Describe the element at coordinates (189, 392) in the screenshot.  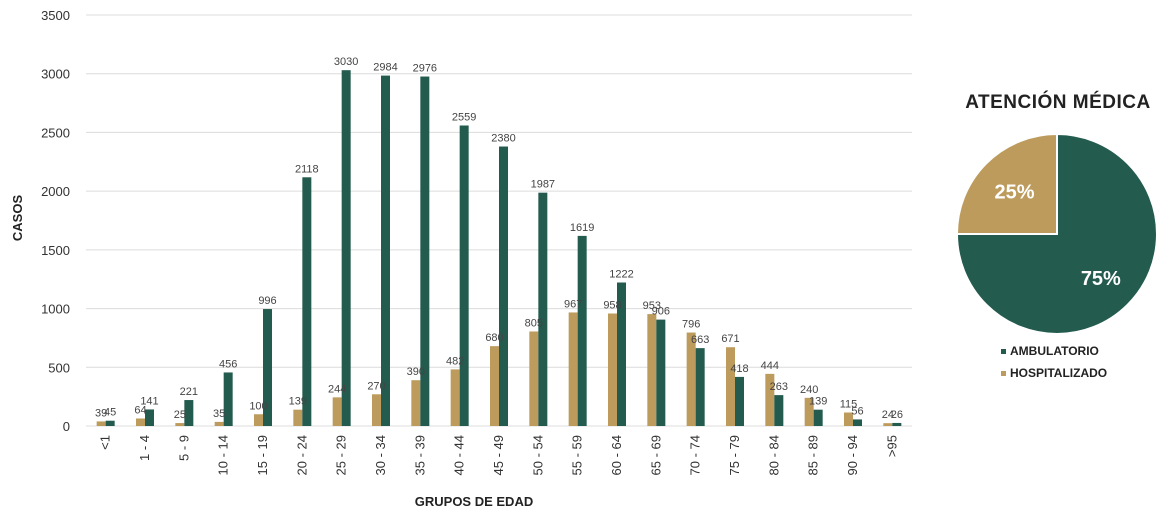
I see `data-label-ambulatorio: 221` at that location.